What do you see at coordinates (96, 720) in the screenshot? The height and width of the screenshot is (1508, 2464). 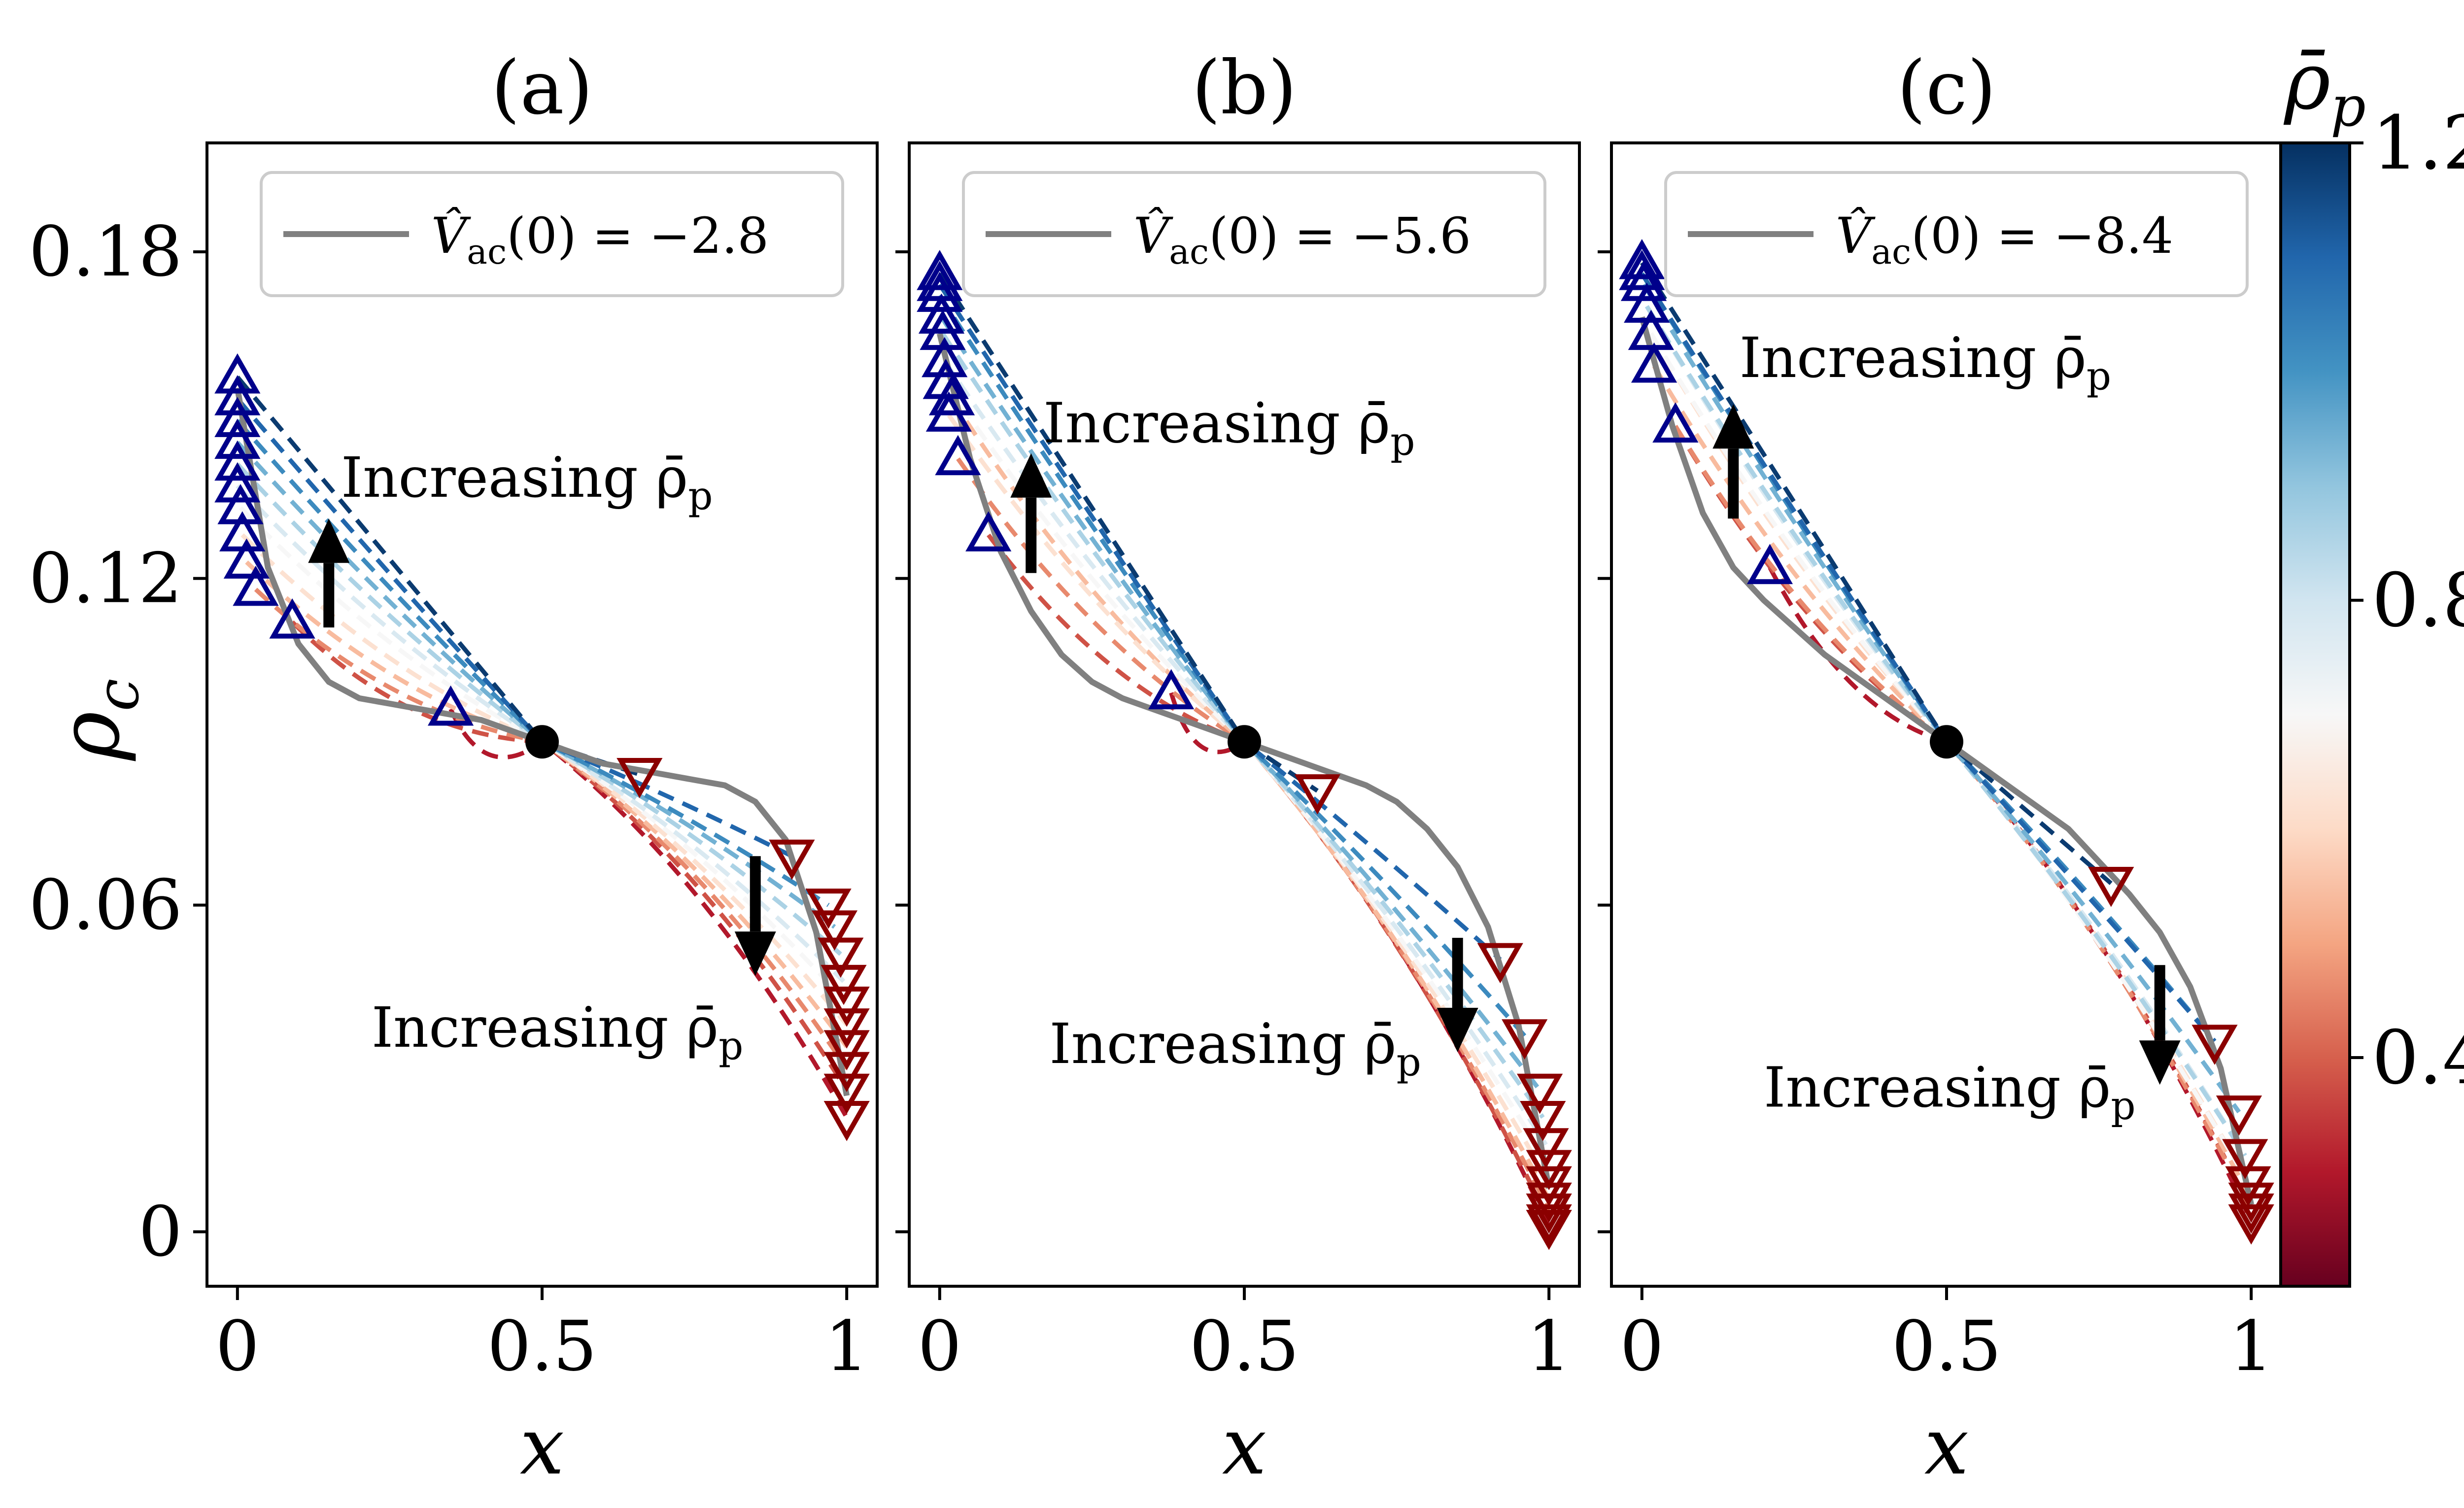 I see `svg-text: ρc` at bounding box center [96, 720].